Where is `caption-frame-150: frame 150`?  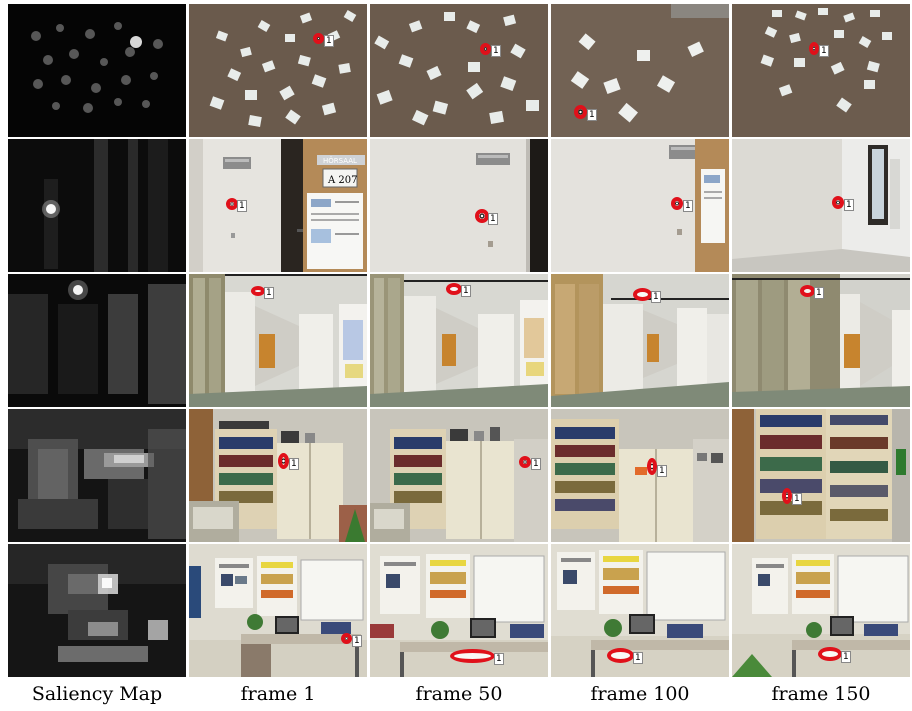
caption-frame-150: frame 150 is located at coordinates (821, 694).